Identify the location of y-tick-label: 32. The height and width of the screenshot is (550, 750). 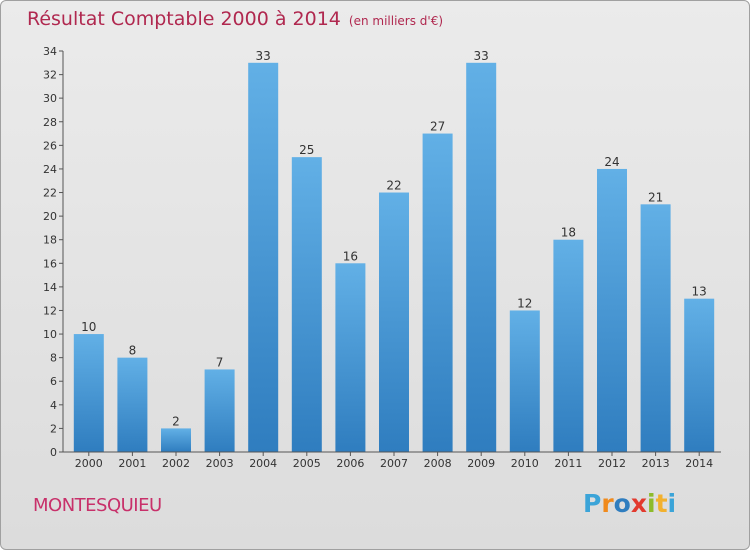
(50, 75).